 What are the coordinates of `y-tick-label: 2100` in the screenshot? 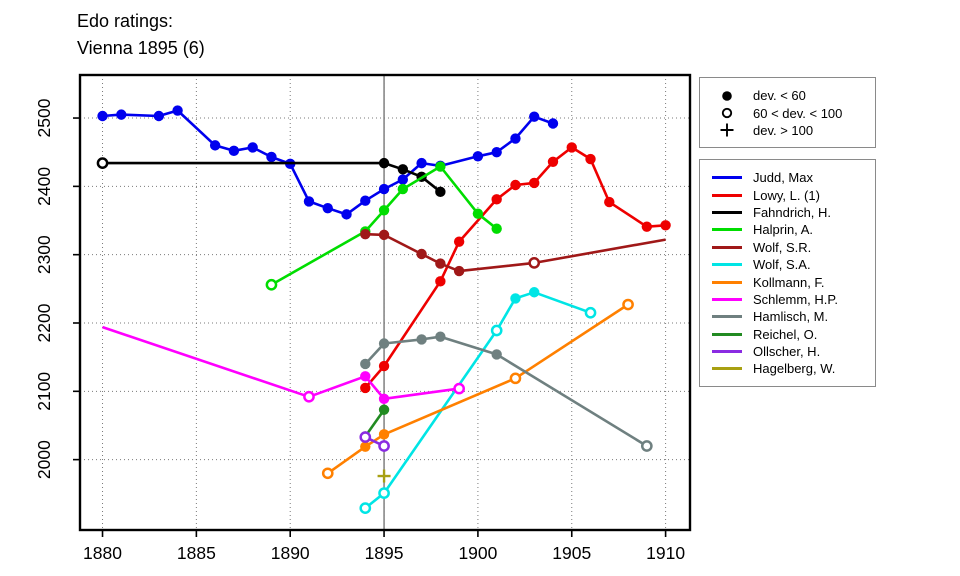 It's located at (44, 391).